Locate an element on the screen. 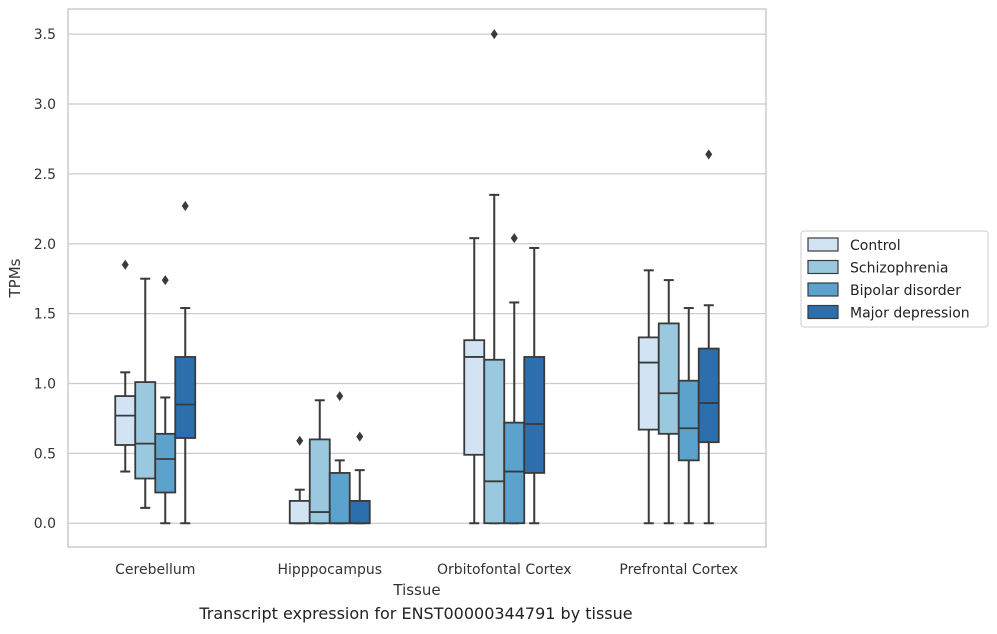 The width and height of the screenshot is (997, 634). y-tick-label: 2.0 is located at coordinates (45, 245).